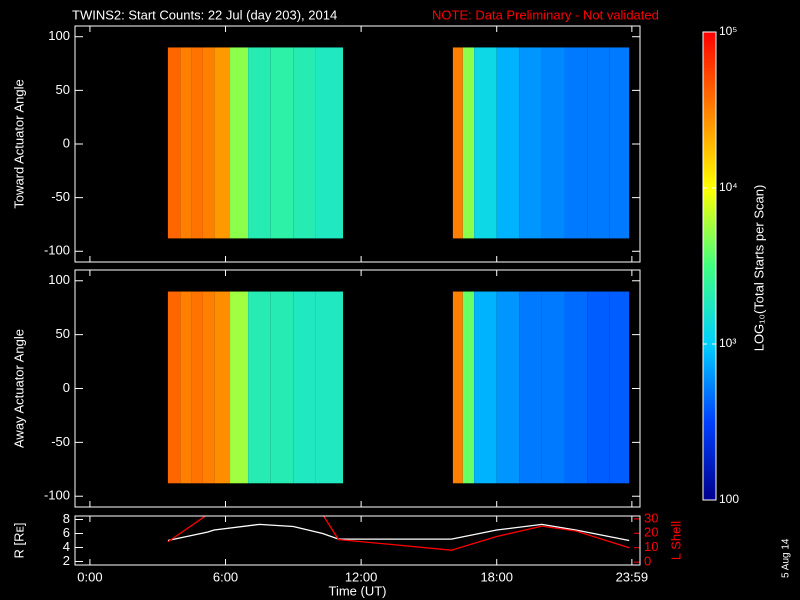 Image resolution: width=800 pixels, height=600 pixels. I want to click on y2-tick-label: 10, so click(651, 546).